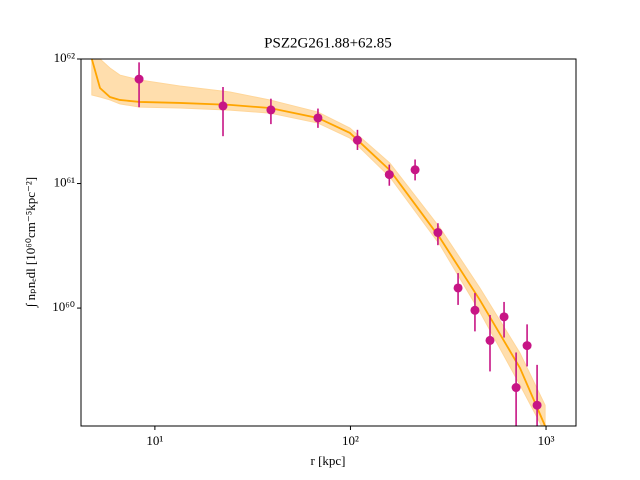  What do you see at coordinates (154, 440) in the screenshot?
I see `x-tick-label: 10¹` at bounding box center [154, 440].